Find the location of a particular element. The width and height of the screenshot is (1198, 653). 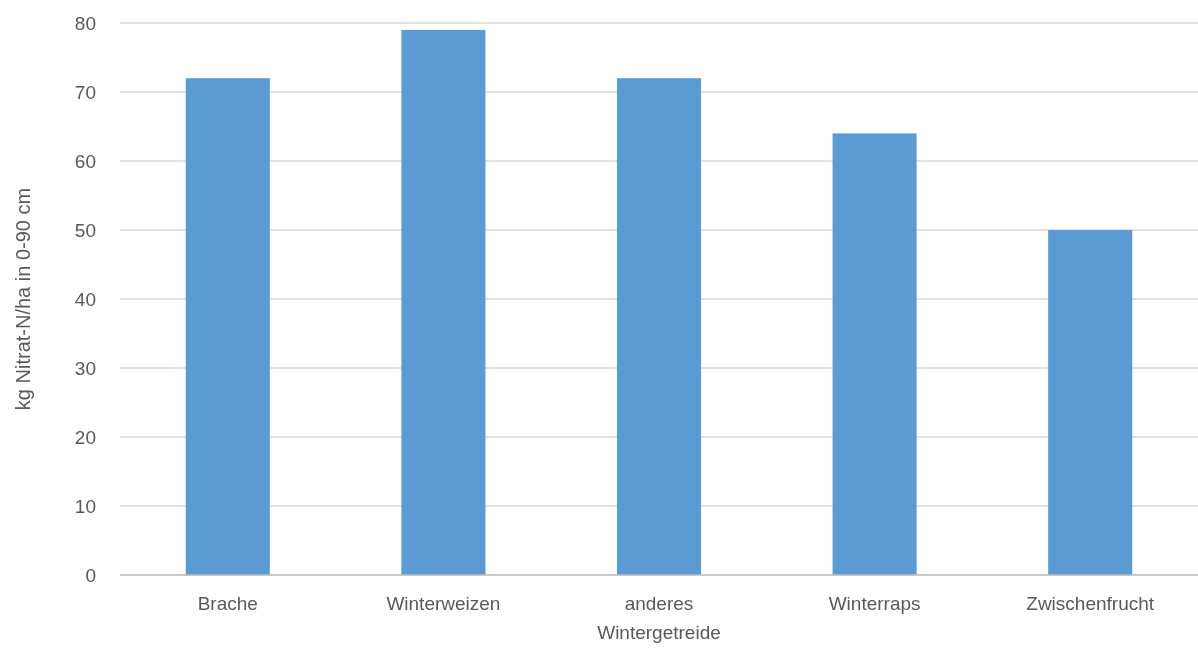

y-tick-label: 60 is located at coordinates (85, 161).